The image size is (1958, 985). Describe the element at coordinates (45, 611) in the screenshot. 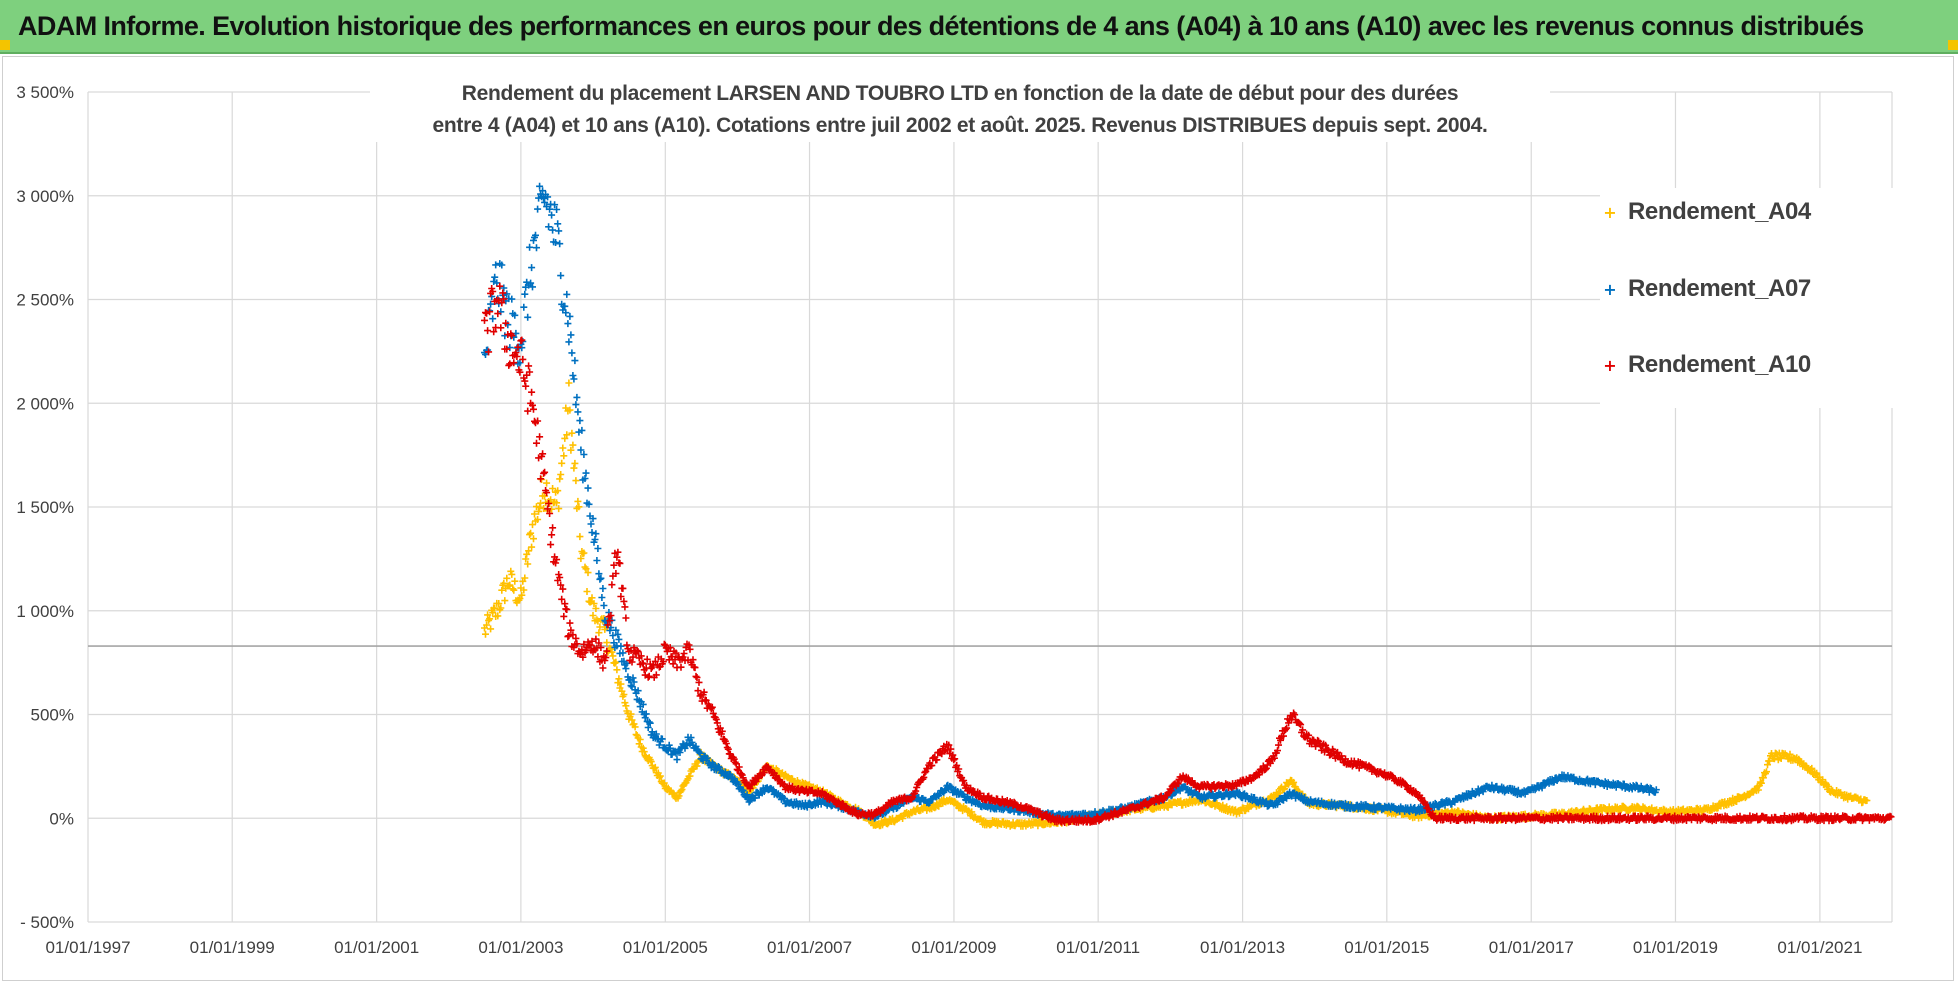

I see `y-tick-label: 1 000%` at that location.